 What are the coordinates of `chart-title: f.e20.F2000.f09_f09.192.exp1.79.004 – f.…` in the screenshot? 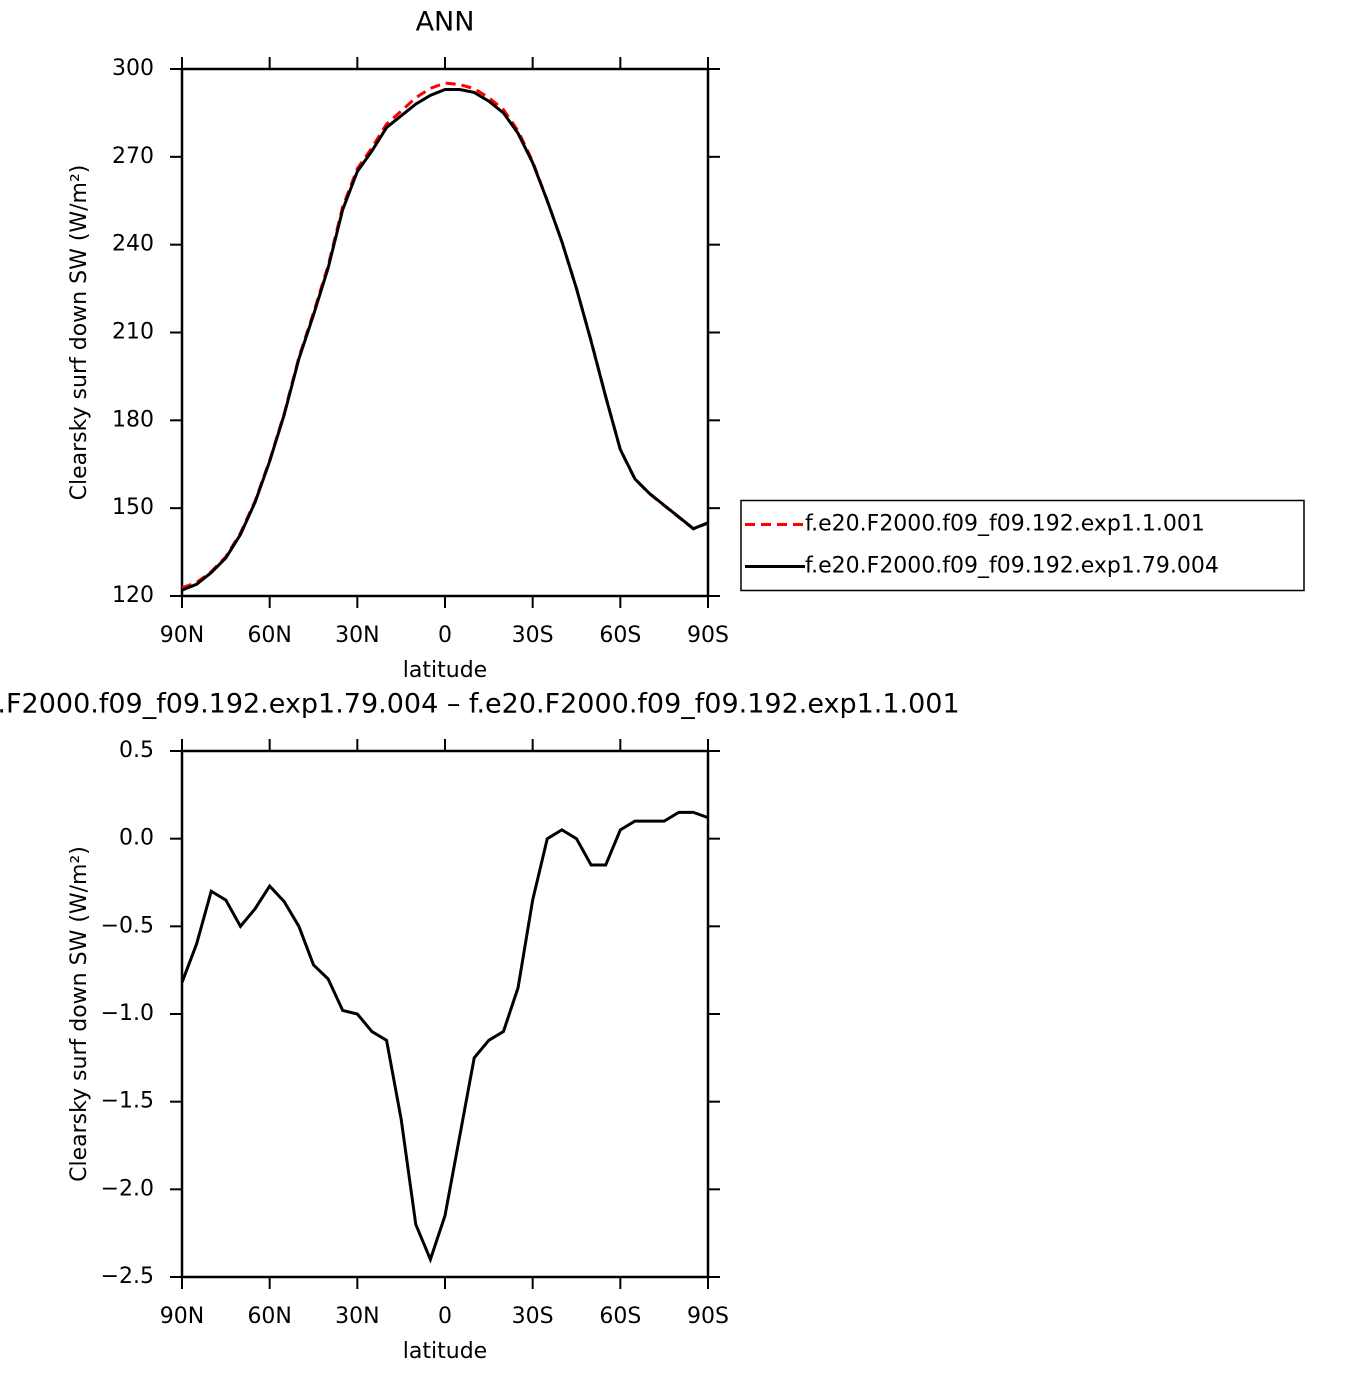 It's located at (480, 704).